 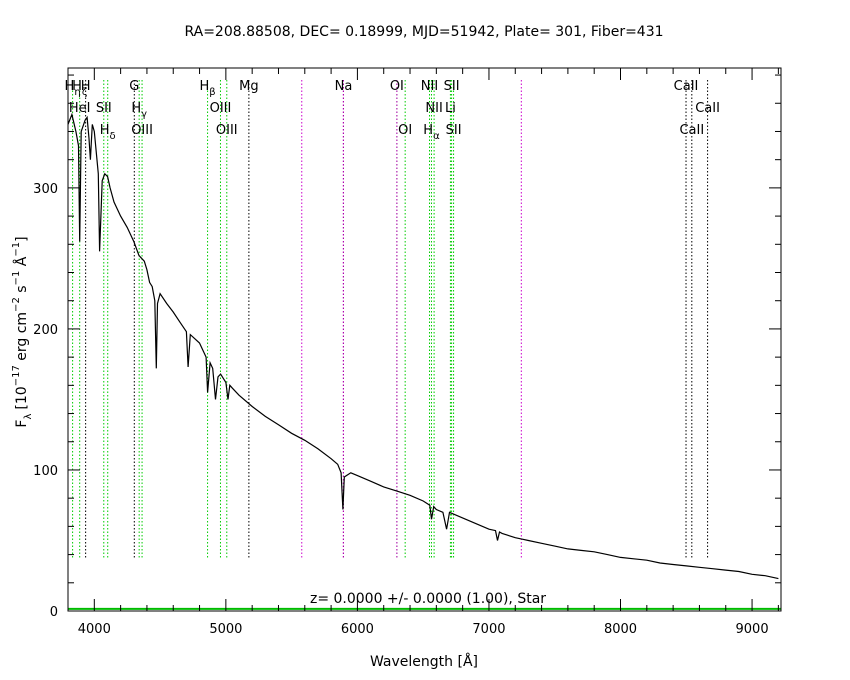 I want to click on line-label-h-3835: Hη, so click(x=73, y=88).